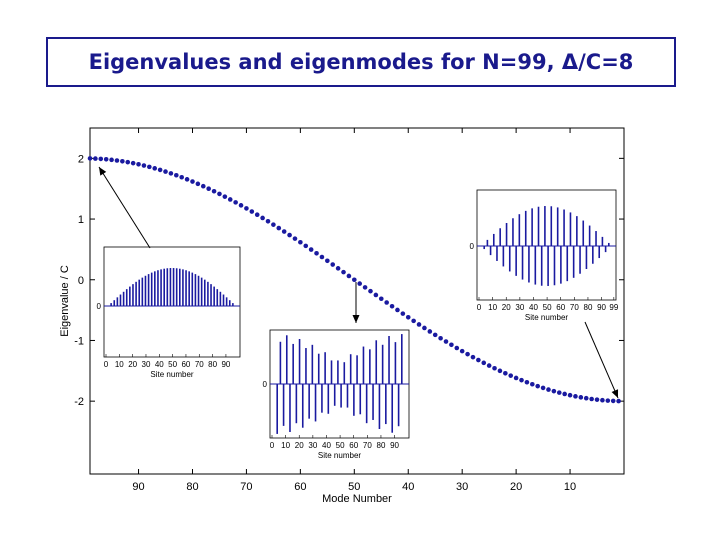 This screenshot has width=720, height=540. What do you see at coordinates (546, 245) in the screenshot?
I see `inset-frame` at bounding box center [546, 245].